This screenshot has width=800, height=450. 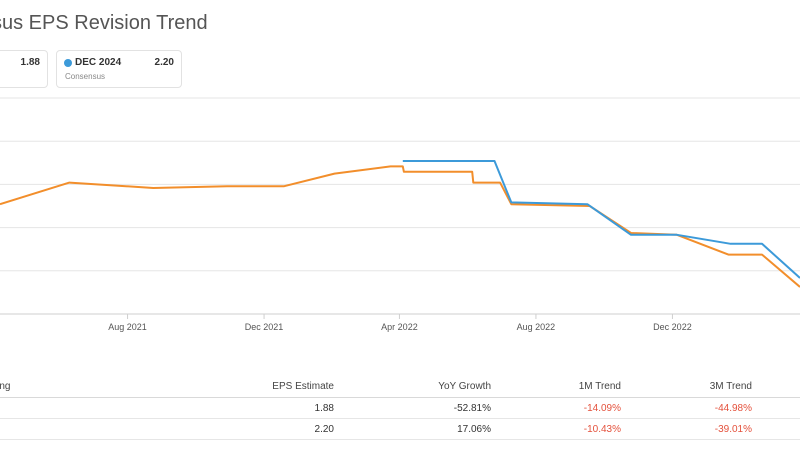 I want to click on legend-value: 2.20, so click(x=164, y=62).